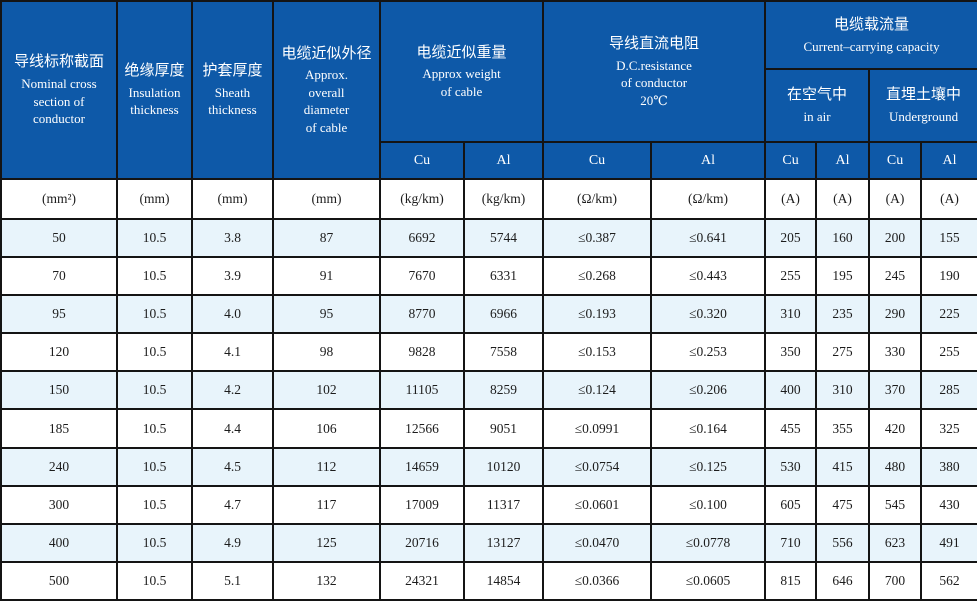 Image resolution: width=977 pixels, height=601 pixels. I want to click on unit-weight-al: (kg/km), so click(503, 199).